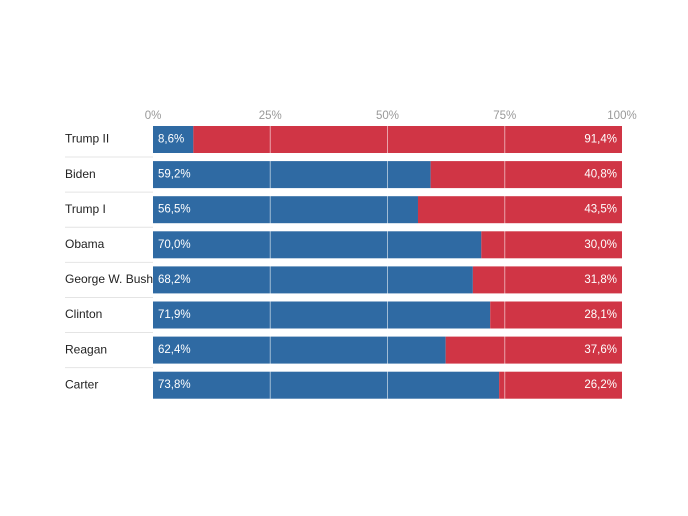 The image size is (688, 516). Describe the element at coordinates (504, 116) in the screenshot. I see `x-tick-label-75: 75%` at that location.